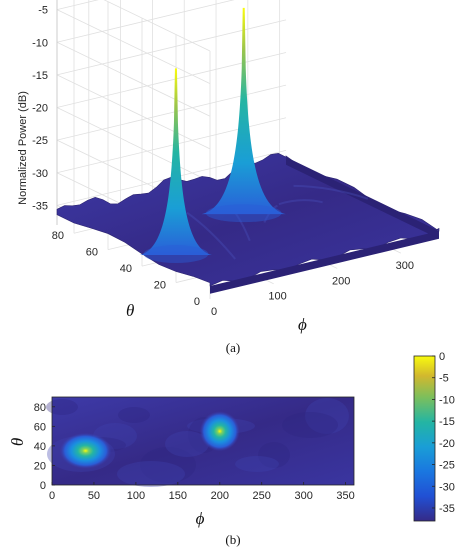  What do you see at coordinates (43, 11) in the screenshot?
I see `z-tick-label: -5` at bounding box center [43, 11].